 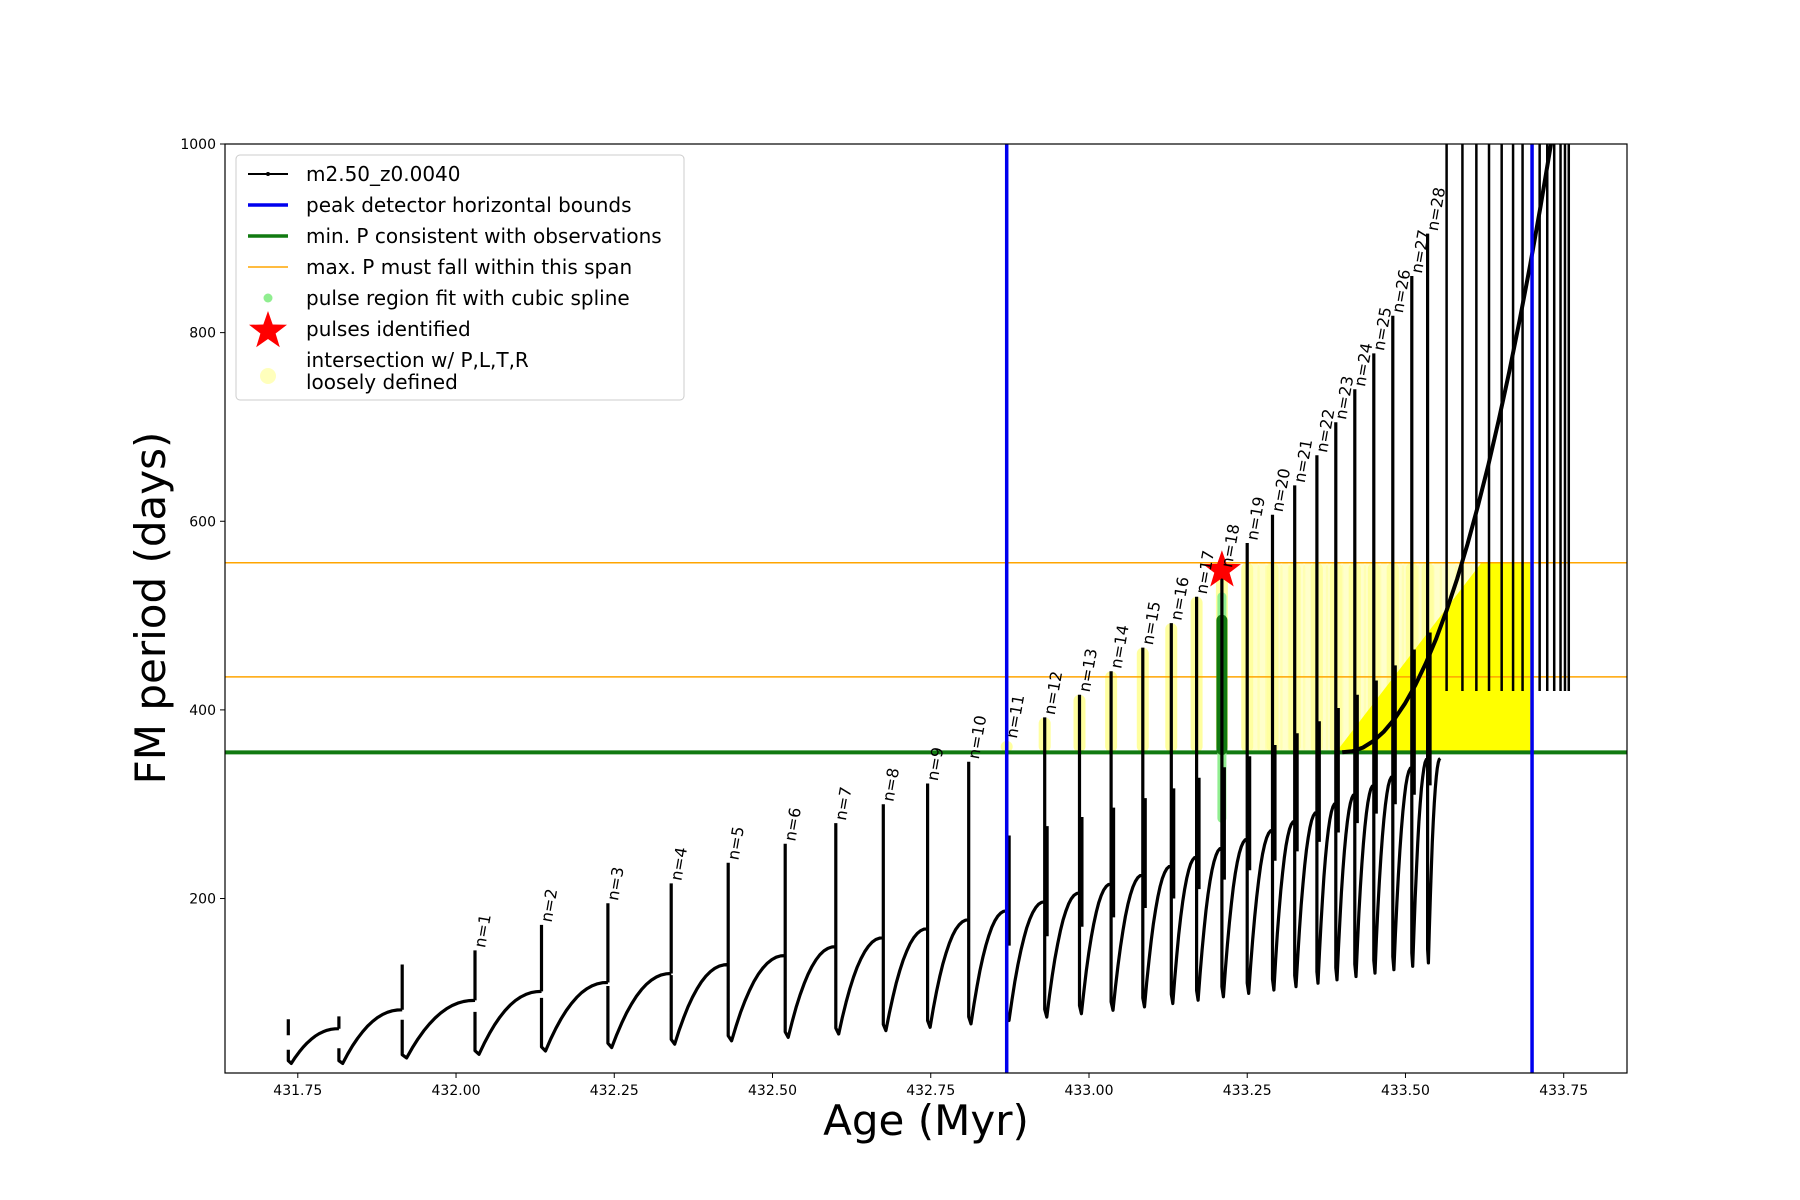 I want to click on legend-label: min. P consistent with observations, so click(x=484, y=236).